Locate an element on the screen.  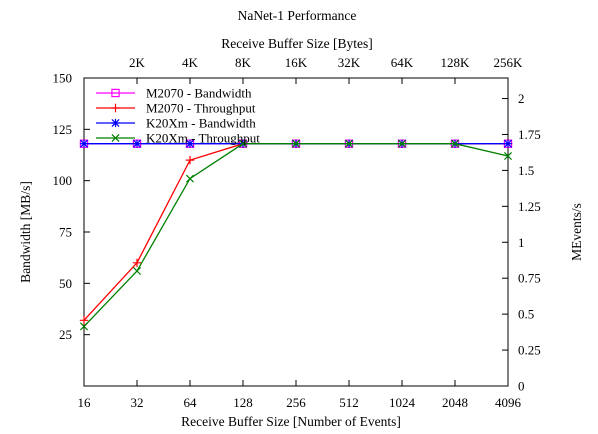
x2-tick-label: 128K is located at coordinates (456, 62).